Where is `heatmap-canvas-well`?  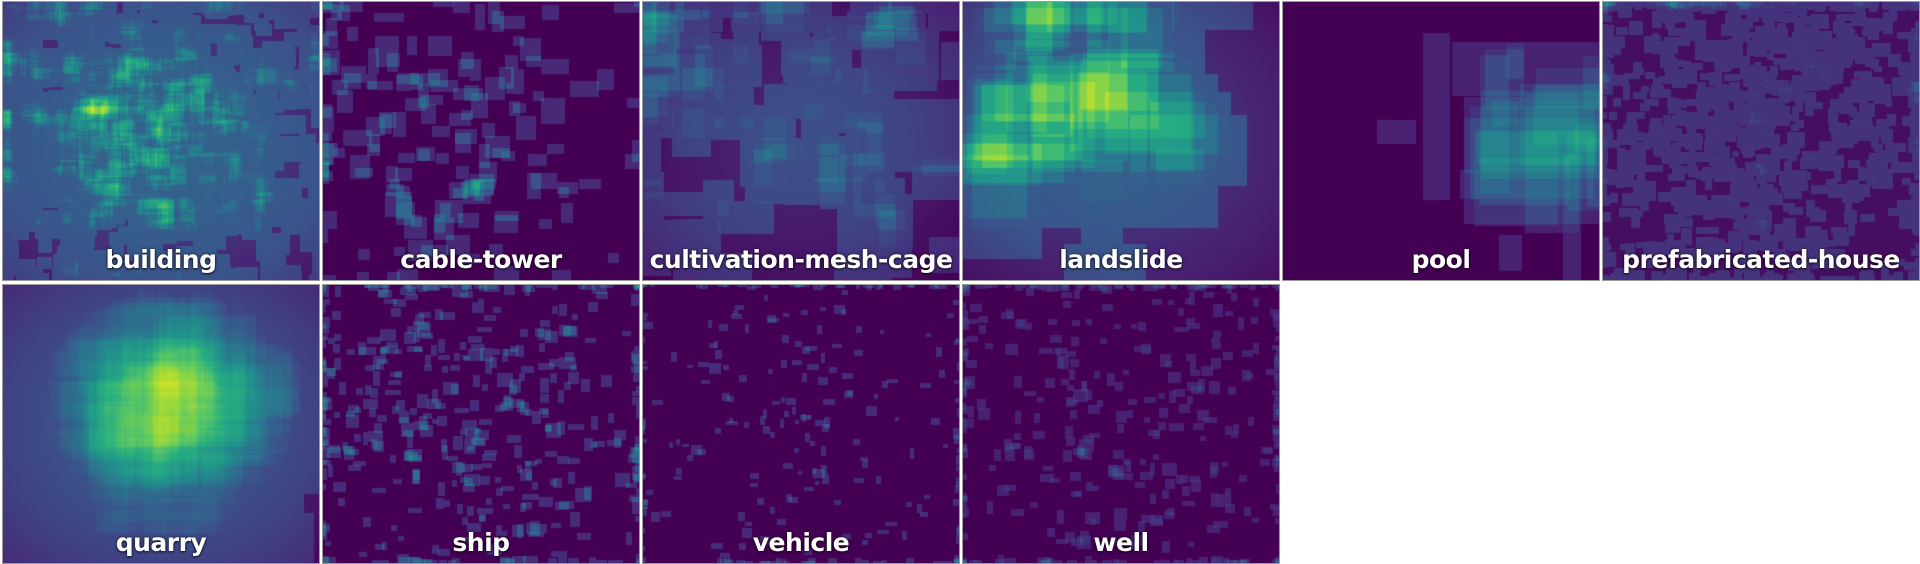 heatmap-canvas-well is located at coordinates (1121, 424).